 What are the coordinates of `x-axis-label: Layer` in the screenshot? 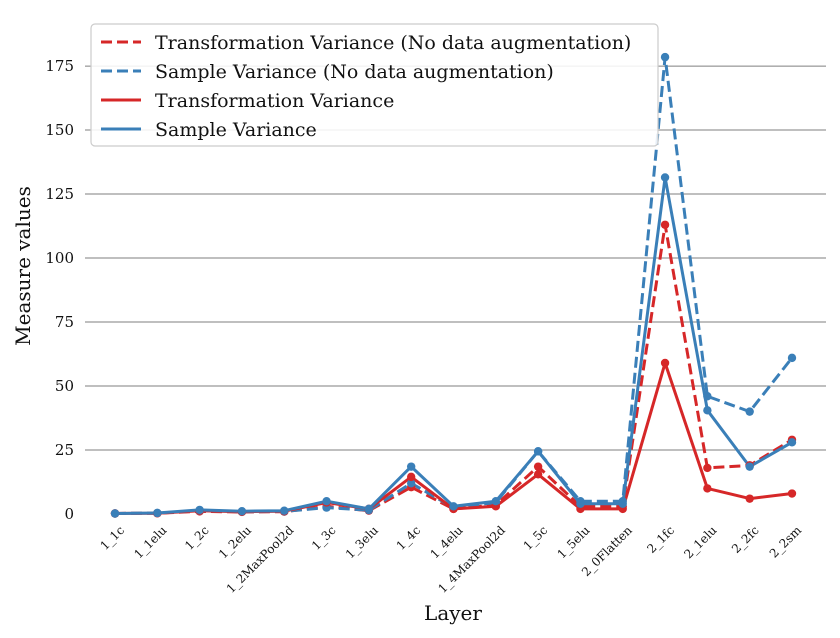 It's located at (453, 613).